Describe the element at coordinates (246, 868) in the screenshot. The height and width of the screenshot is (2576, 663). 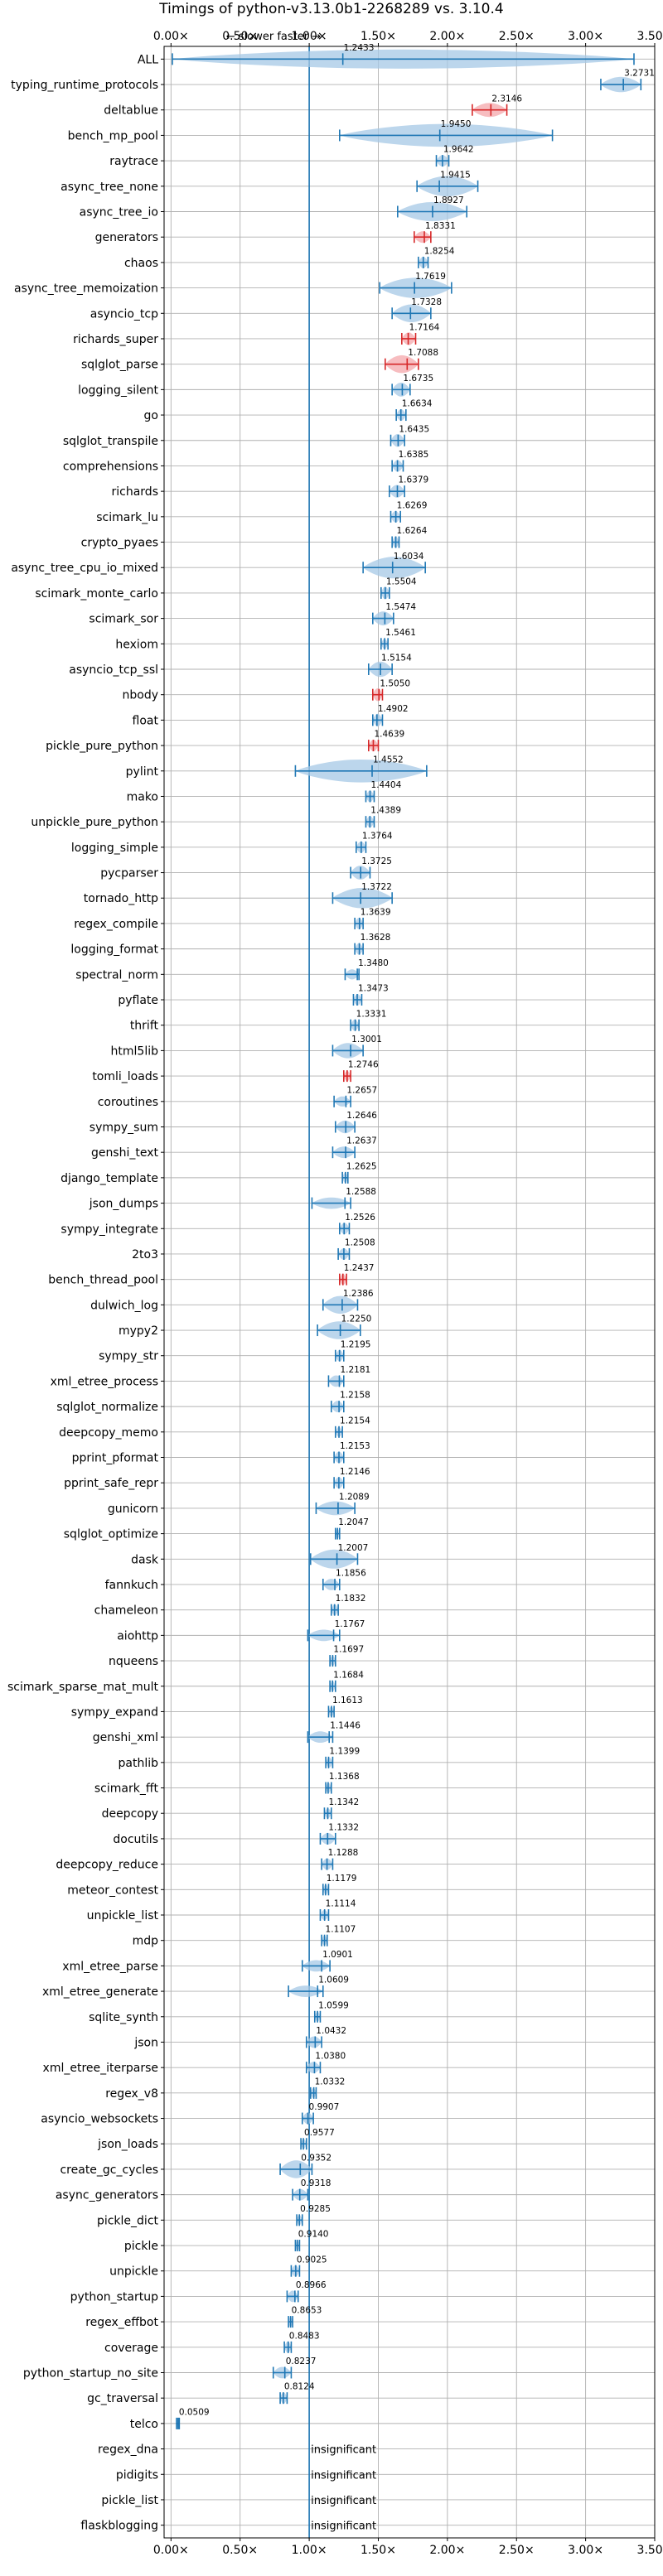
I see `benchmark-row: pycparser 1.3725` at that location.